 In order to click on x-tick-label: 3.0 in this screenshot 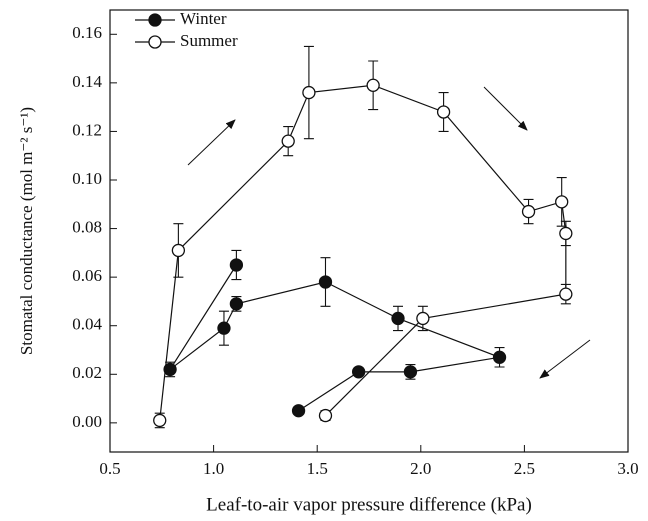, I will do `click(627, 468)`.